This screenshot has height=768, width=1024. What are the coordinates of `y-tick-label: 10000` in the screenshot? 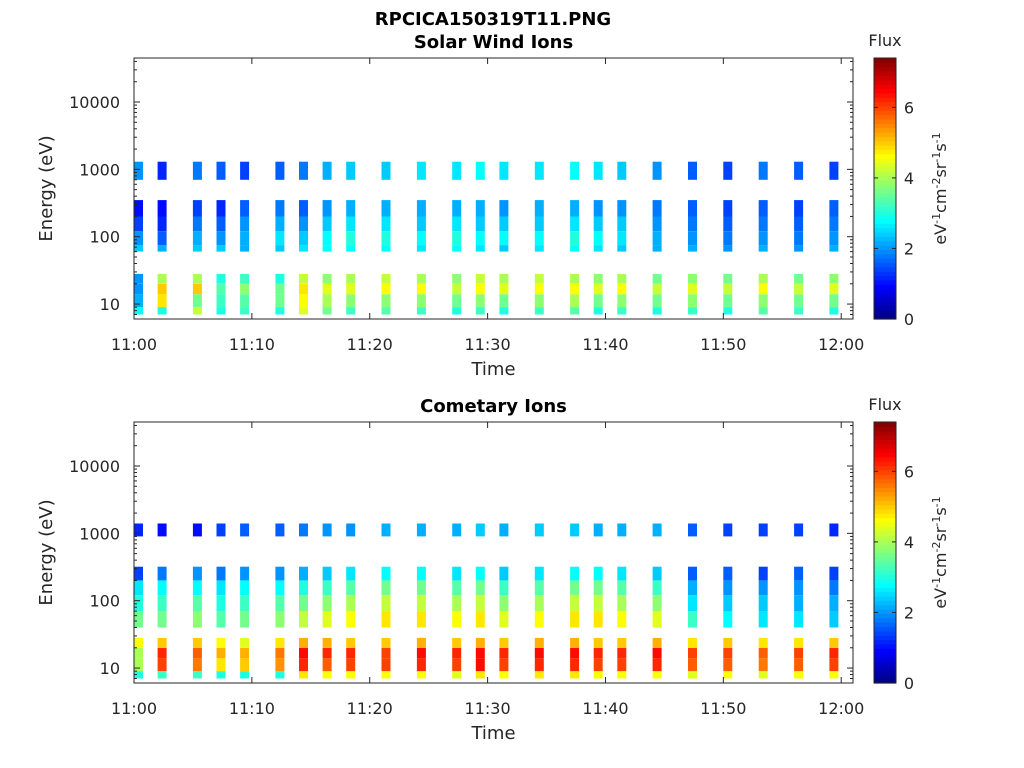 It's located at (94, 102).